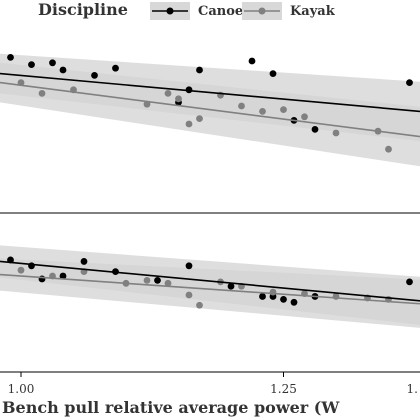  What do you see at coordinates (83, 9) in the screenshot?
I see `legend-title: Discipline` at bounding box center [83, 9].